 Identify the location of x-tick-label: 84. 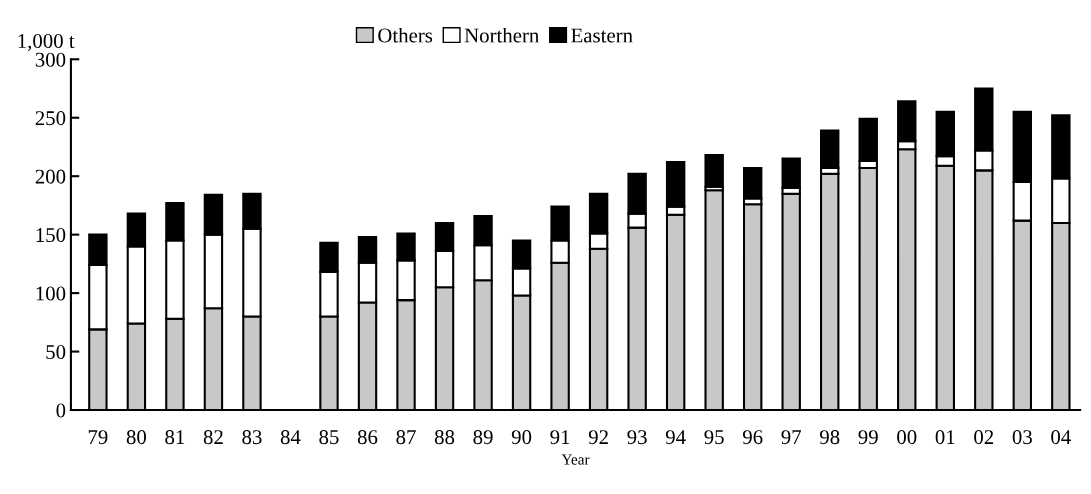
(290, 437).